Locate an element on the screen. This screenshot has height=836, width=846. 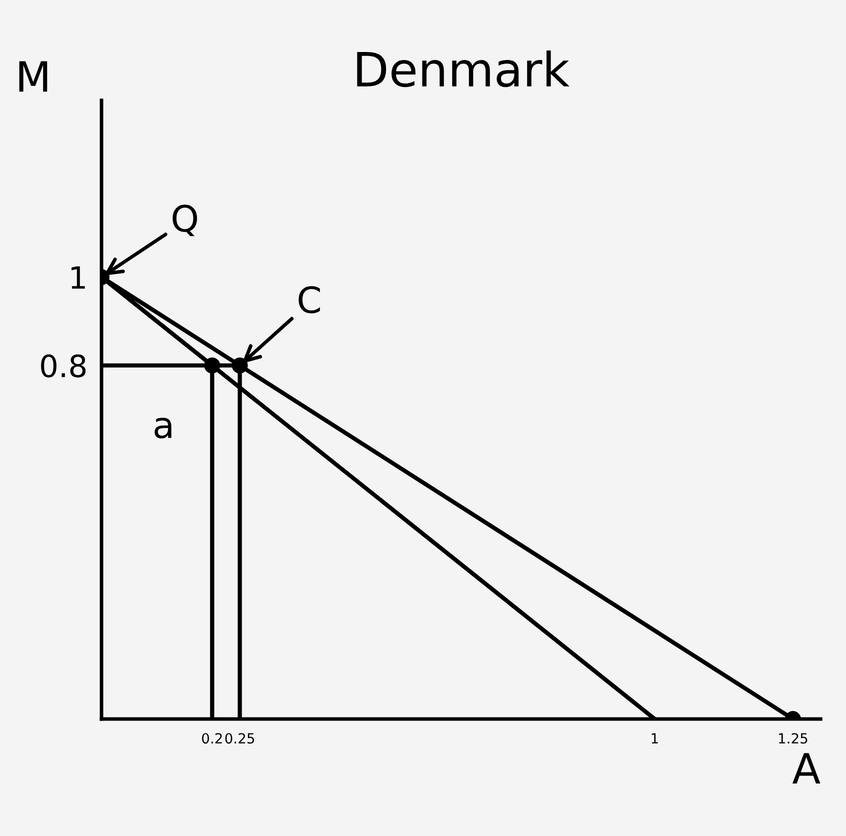
annotation: C is located at coordinates (309, 300).